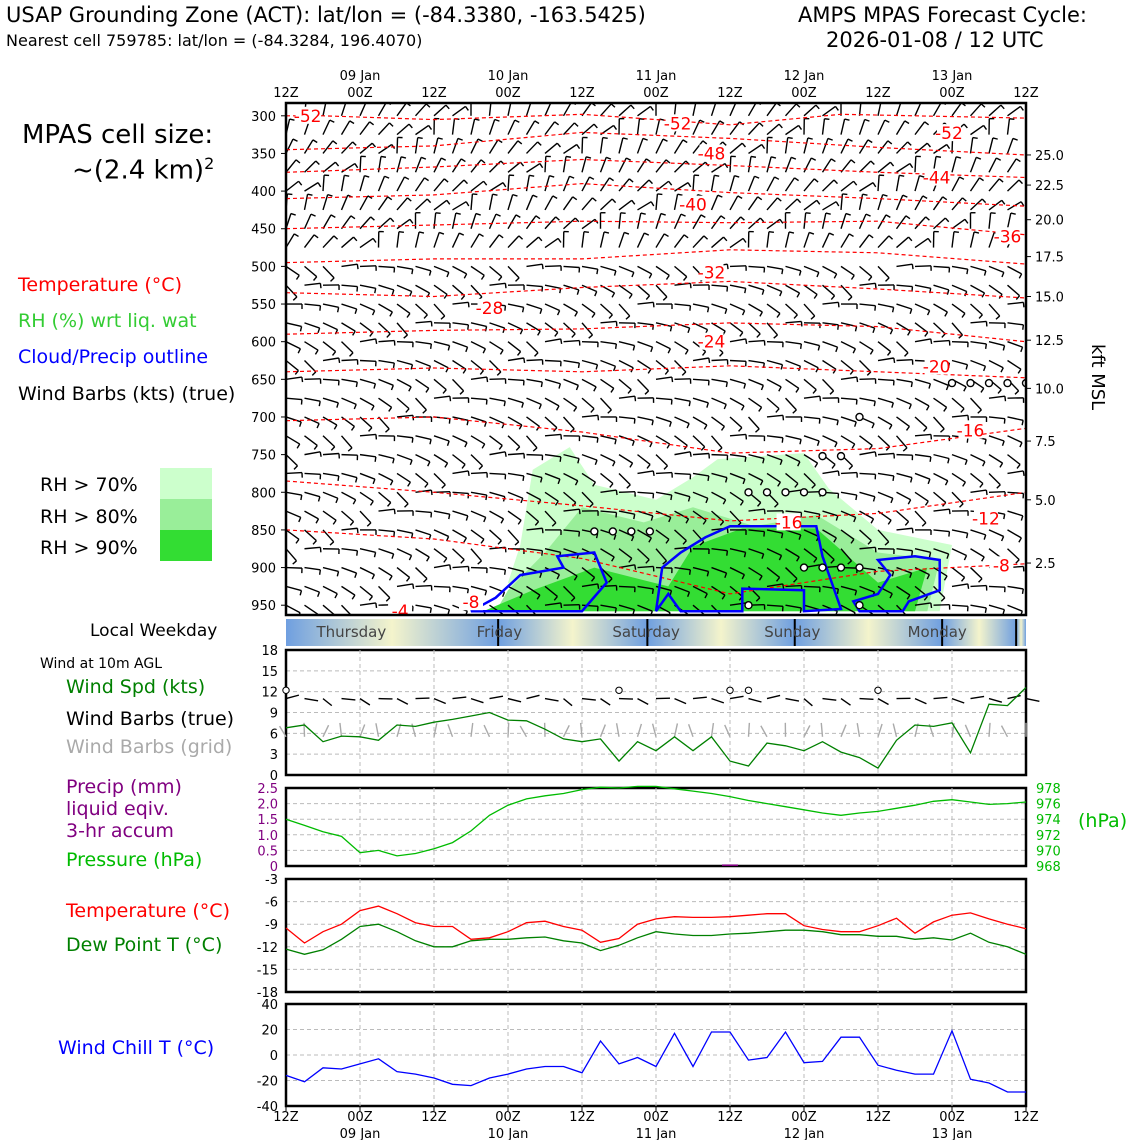  I want to click on contour-label: -32, so click(712, 273).